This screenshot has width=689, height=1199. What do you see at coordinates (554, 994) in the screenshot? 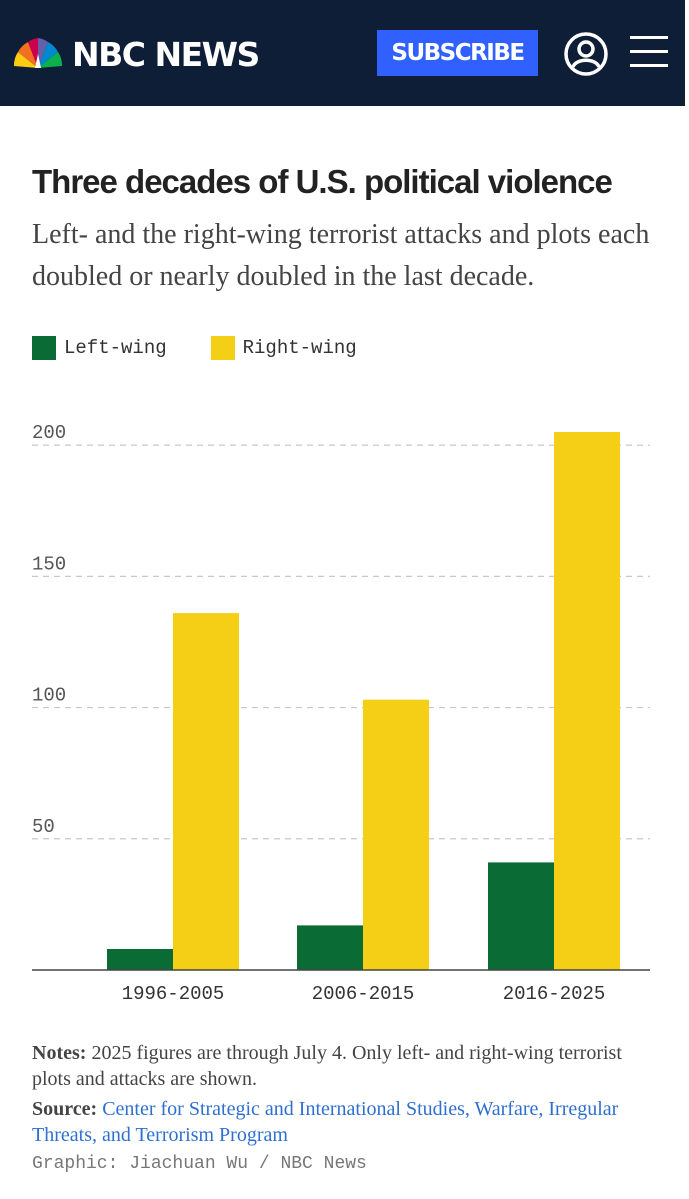
I see `x-tick-label: 2016-2025` at bounding box center [554, 994].